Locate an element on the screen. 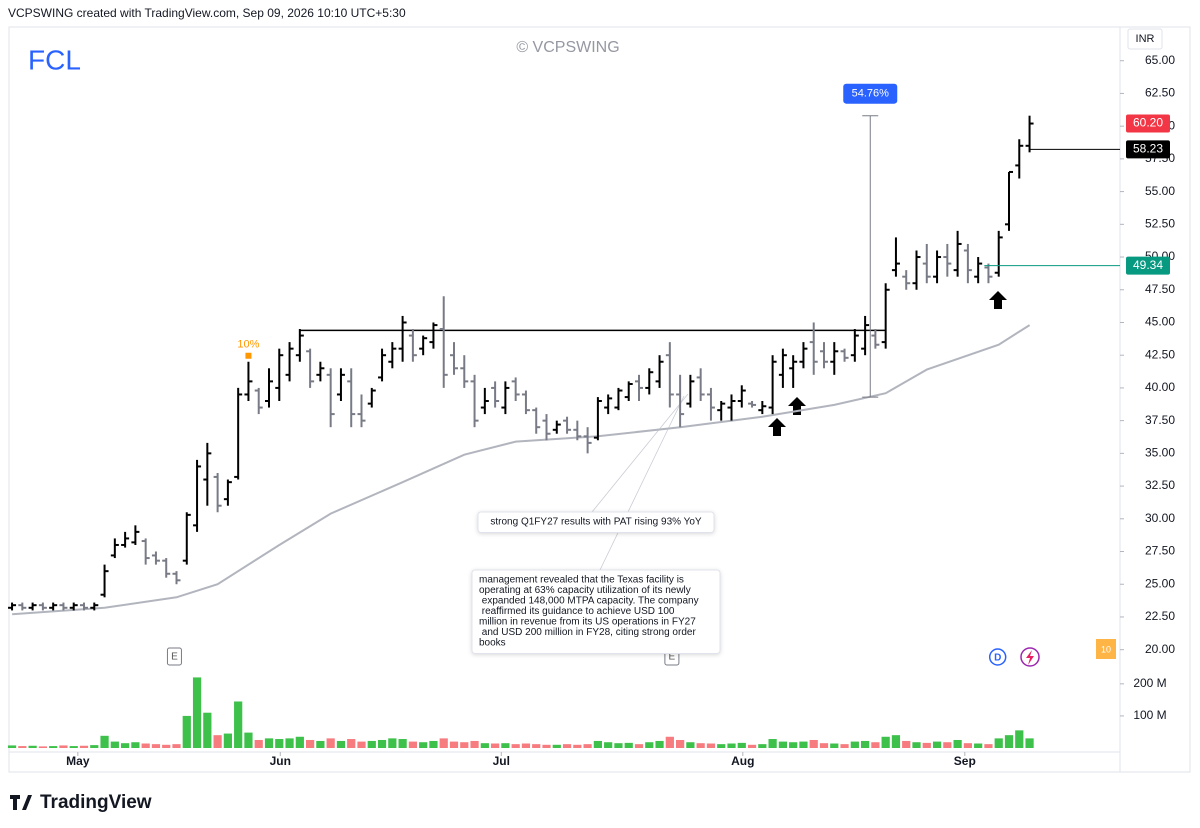  earnings-box is located at coordinates (174, 656).